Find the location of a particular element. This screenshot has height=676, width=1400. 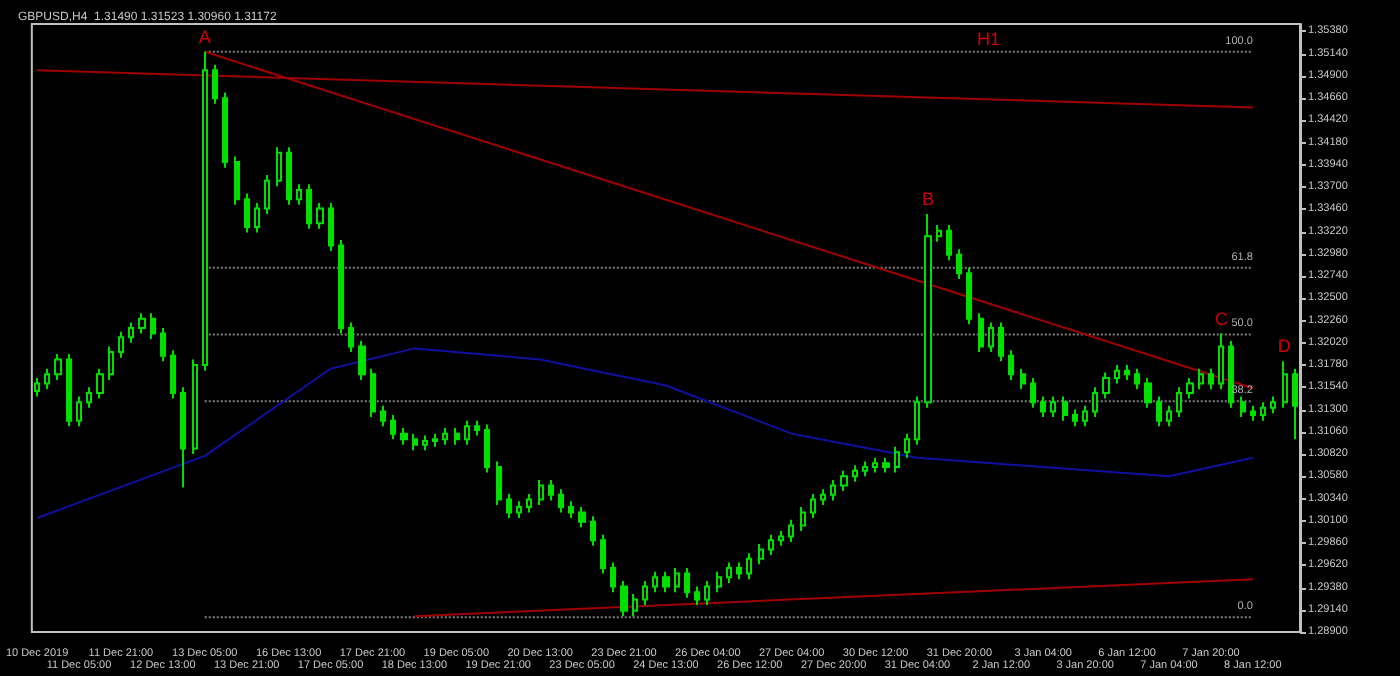

annotation: A is located at coordinates (204, 36).